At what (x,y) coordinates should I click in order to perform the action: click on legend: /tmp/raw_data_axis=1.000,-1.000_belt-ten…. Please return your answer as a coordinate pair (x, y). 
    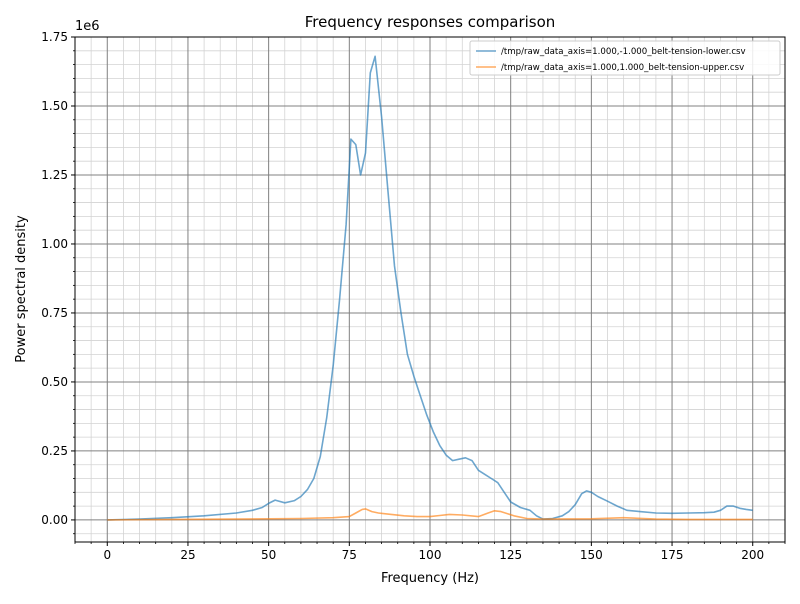
    Looking at the image, I should click on (625, 58).